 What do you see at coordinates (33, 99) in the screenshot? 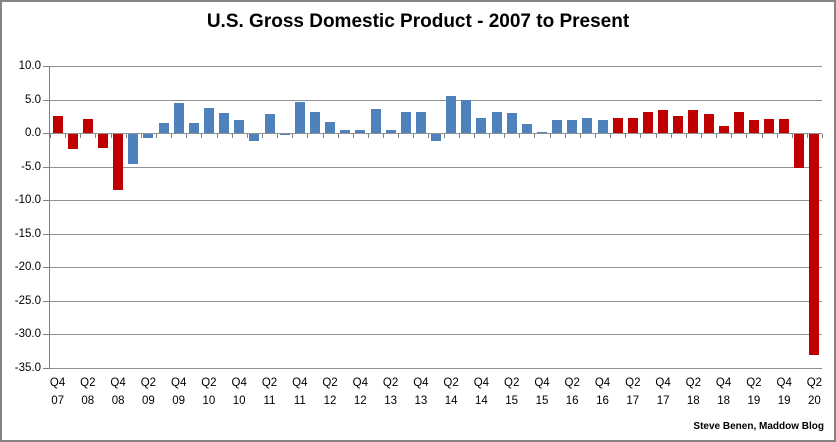
I see `y-axis-label: 5.0` at bounding box center [33, 99].